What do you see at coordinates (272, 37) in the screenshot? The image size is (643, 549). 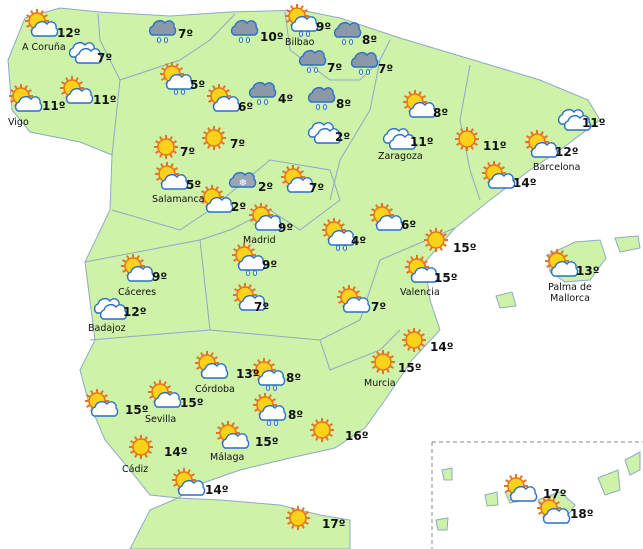 I see `temperature: 10º` at bounding box center [272, 37].